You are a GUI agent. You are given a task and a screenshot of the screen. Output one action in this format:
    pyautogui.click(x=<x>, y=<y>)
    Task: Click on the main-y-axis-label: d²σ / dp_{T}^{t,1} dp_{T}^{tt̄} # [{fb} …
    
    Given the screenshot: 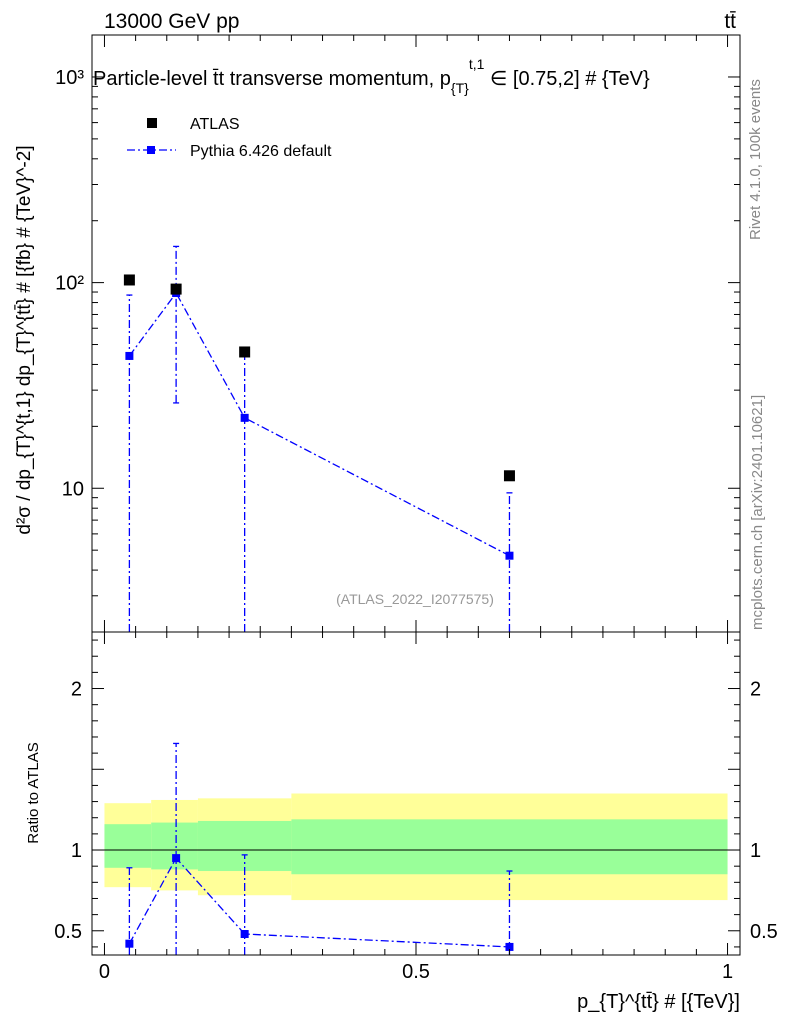 What is the action you would take?
    pyautogui.click(x=24, y=339)
    